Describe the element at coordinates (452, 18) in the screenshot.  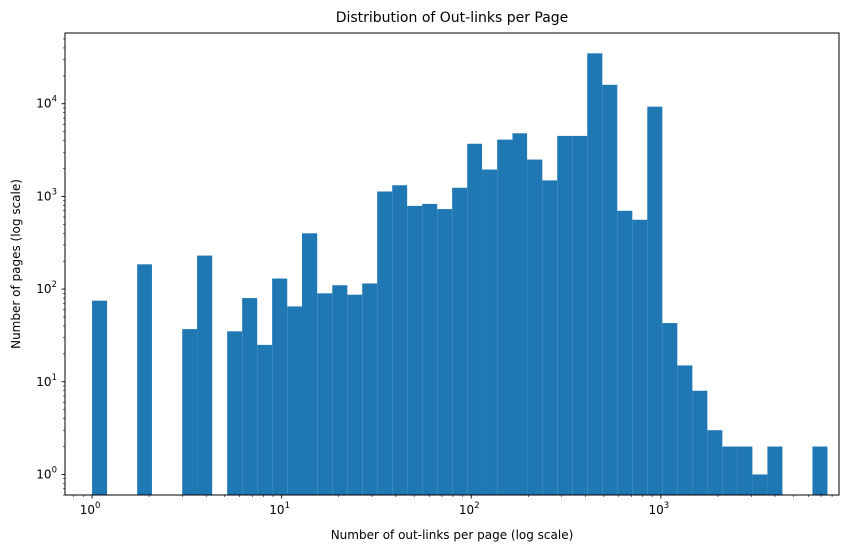
I see `chart-title: Distribution of Out-links per Page` at that location.